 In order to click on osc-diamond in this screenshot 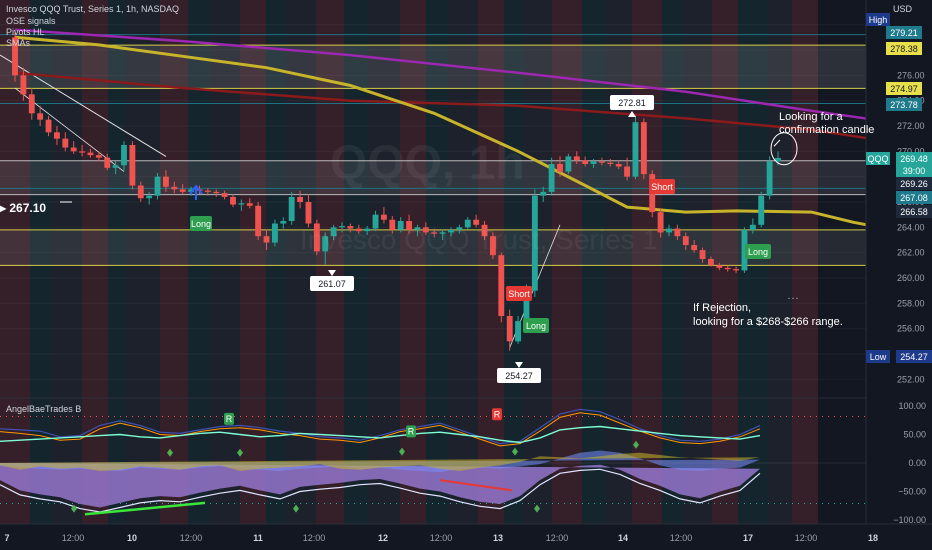, I will do `click(296, 508)`.